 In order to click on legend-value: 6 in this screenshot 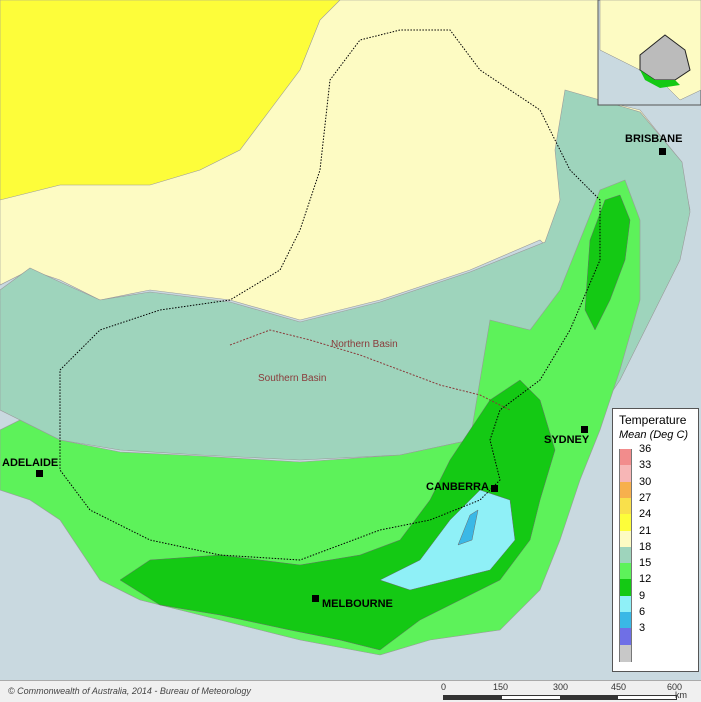, I will do `click(642, 612)`.